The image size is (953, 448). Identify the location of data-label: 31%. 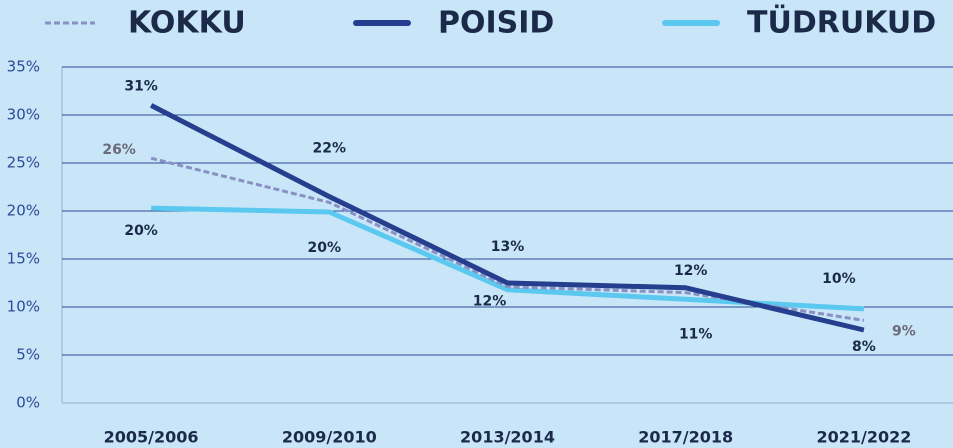
(141, 86).